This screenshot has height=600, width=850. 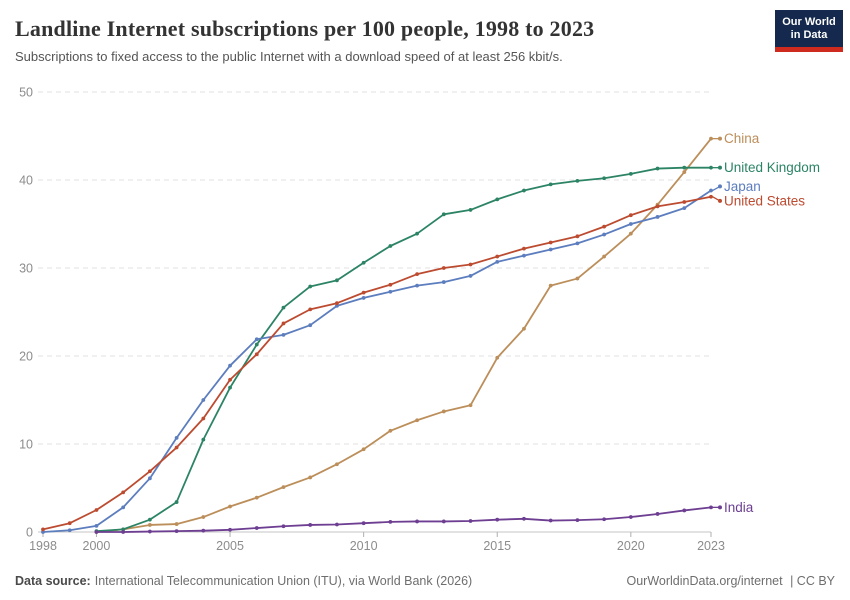 What do you see at coordinates (720, 200) in the screenshot?
I see `label-dot-united-states` at bounding box center [720, 200].